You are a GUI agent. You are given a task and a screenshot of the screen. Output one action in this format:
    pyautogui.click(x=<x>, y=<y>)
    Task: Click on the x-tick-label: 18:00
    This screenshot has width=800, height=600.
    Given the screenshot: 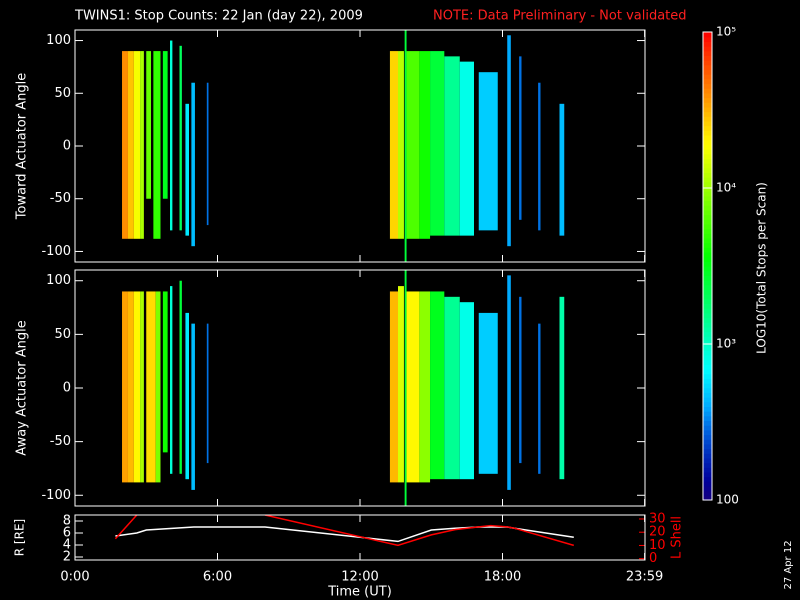 What is the action you would take?
    pyautogui.click(x=502, y=577)
    